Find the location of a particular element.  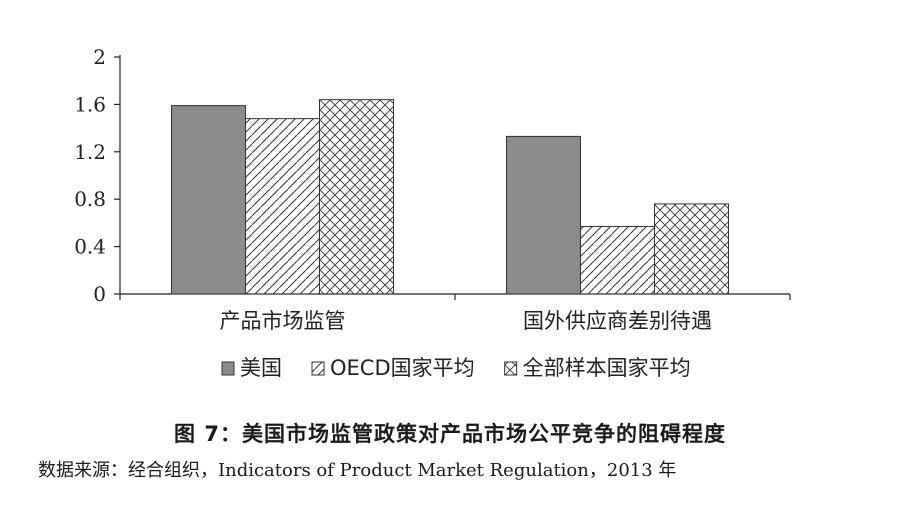

y-tick-label: 1.6 is located at coordinates (90, 104).